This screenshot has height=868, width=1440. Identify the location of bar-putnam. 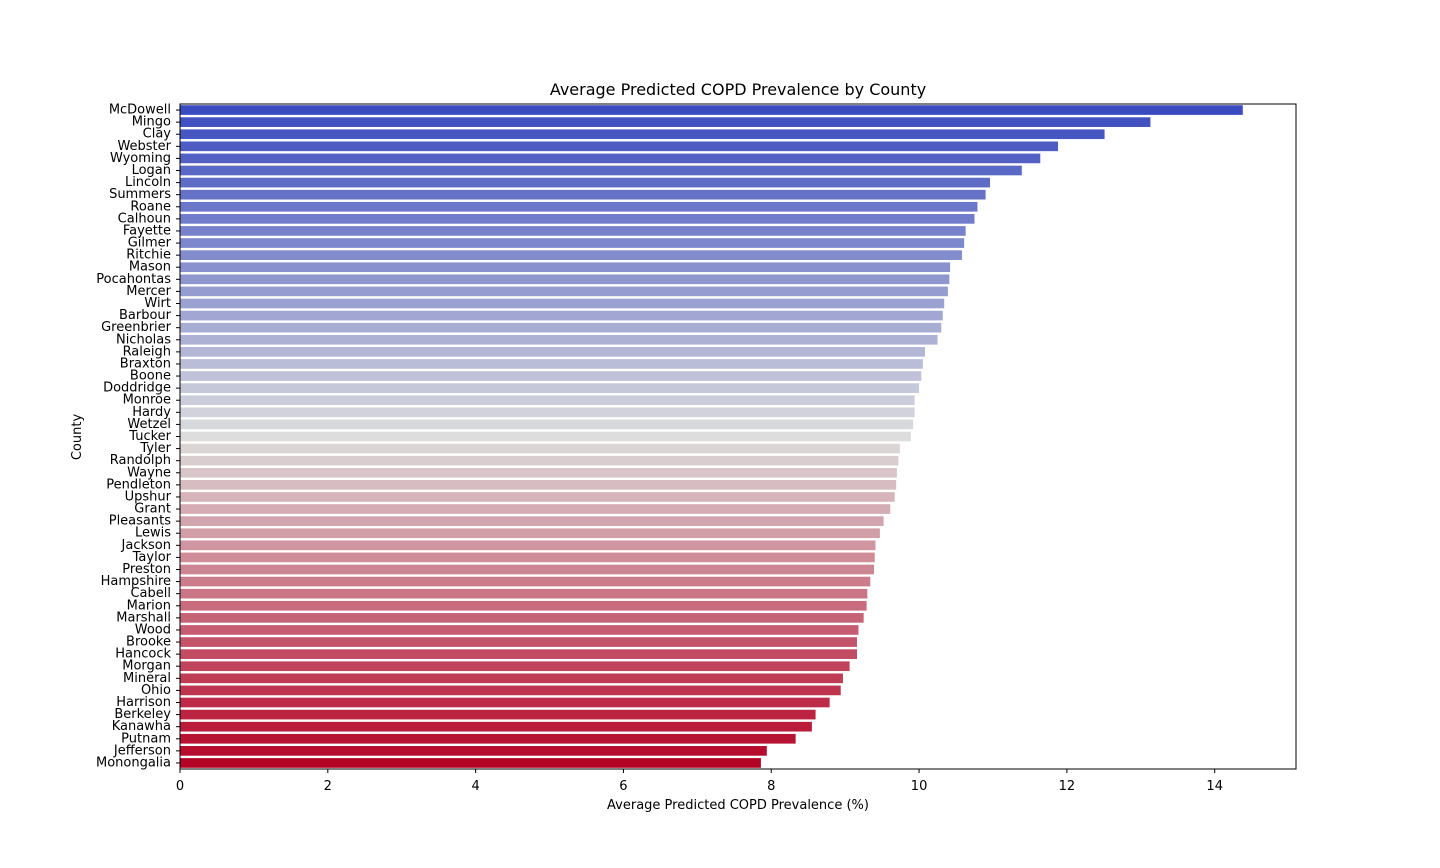
(488, 738).